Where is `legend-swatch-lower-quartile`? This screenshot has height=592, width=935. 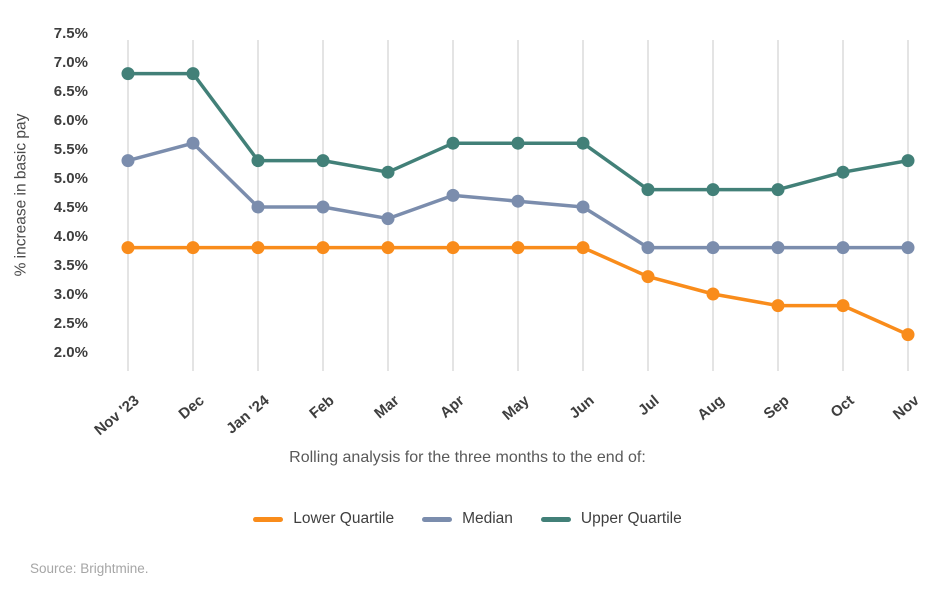 legend-swatch-lower-quartile is located at coordinates (268, 519).